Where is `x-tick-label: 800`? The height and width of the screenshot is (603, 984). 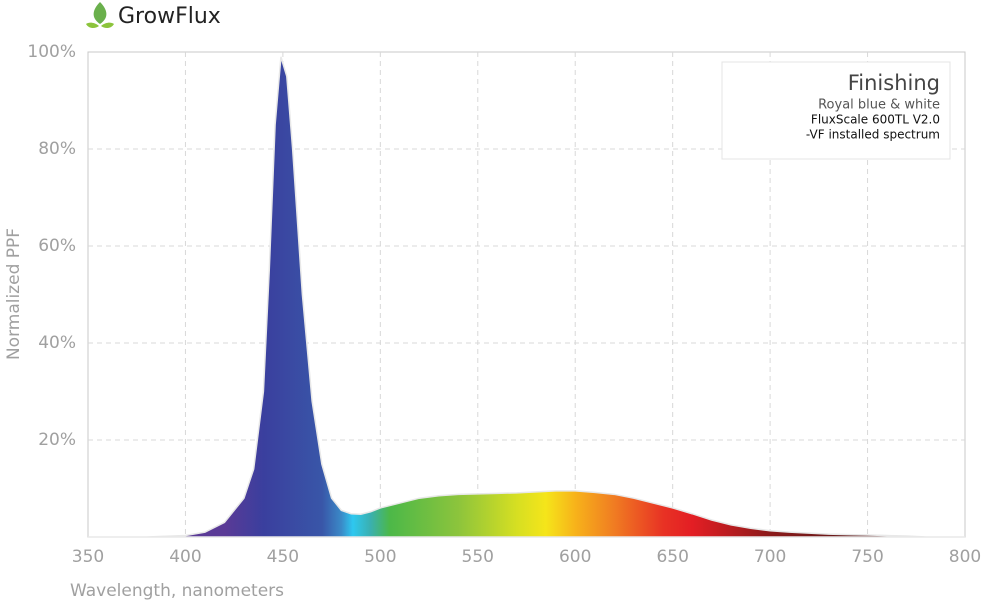
x-tick-label: 800 is located at coordinates (965, 557).